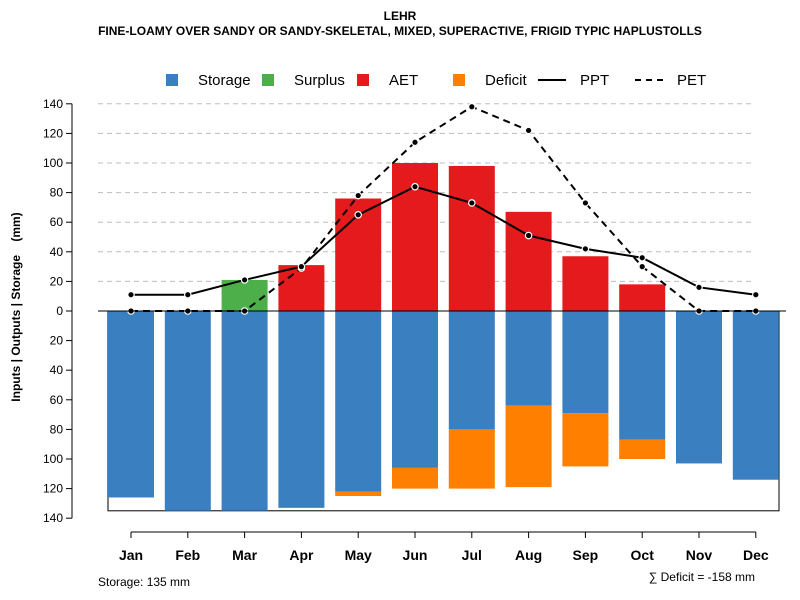 The image size is (800, 600). Describe the element at coordinates (363, 80) in the screenshot. I see `legend-aet-swatch` at that location.